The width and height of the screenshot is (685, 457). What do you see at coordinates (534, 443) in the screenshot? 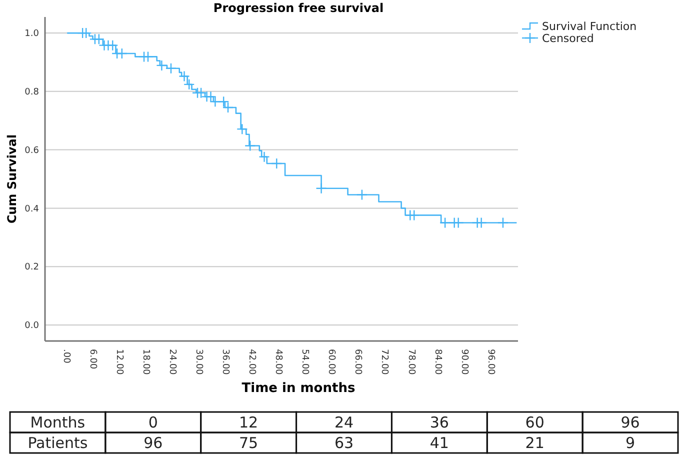
I see `text: 21` at bounding box center [534, 443].